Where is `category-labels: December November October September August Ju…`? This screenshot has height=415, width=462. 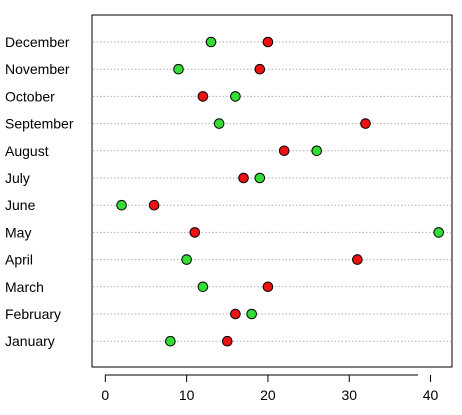
category-labels: December November October September August Ju… is located at coordinates (39, 191).